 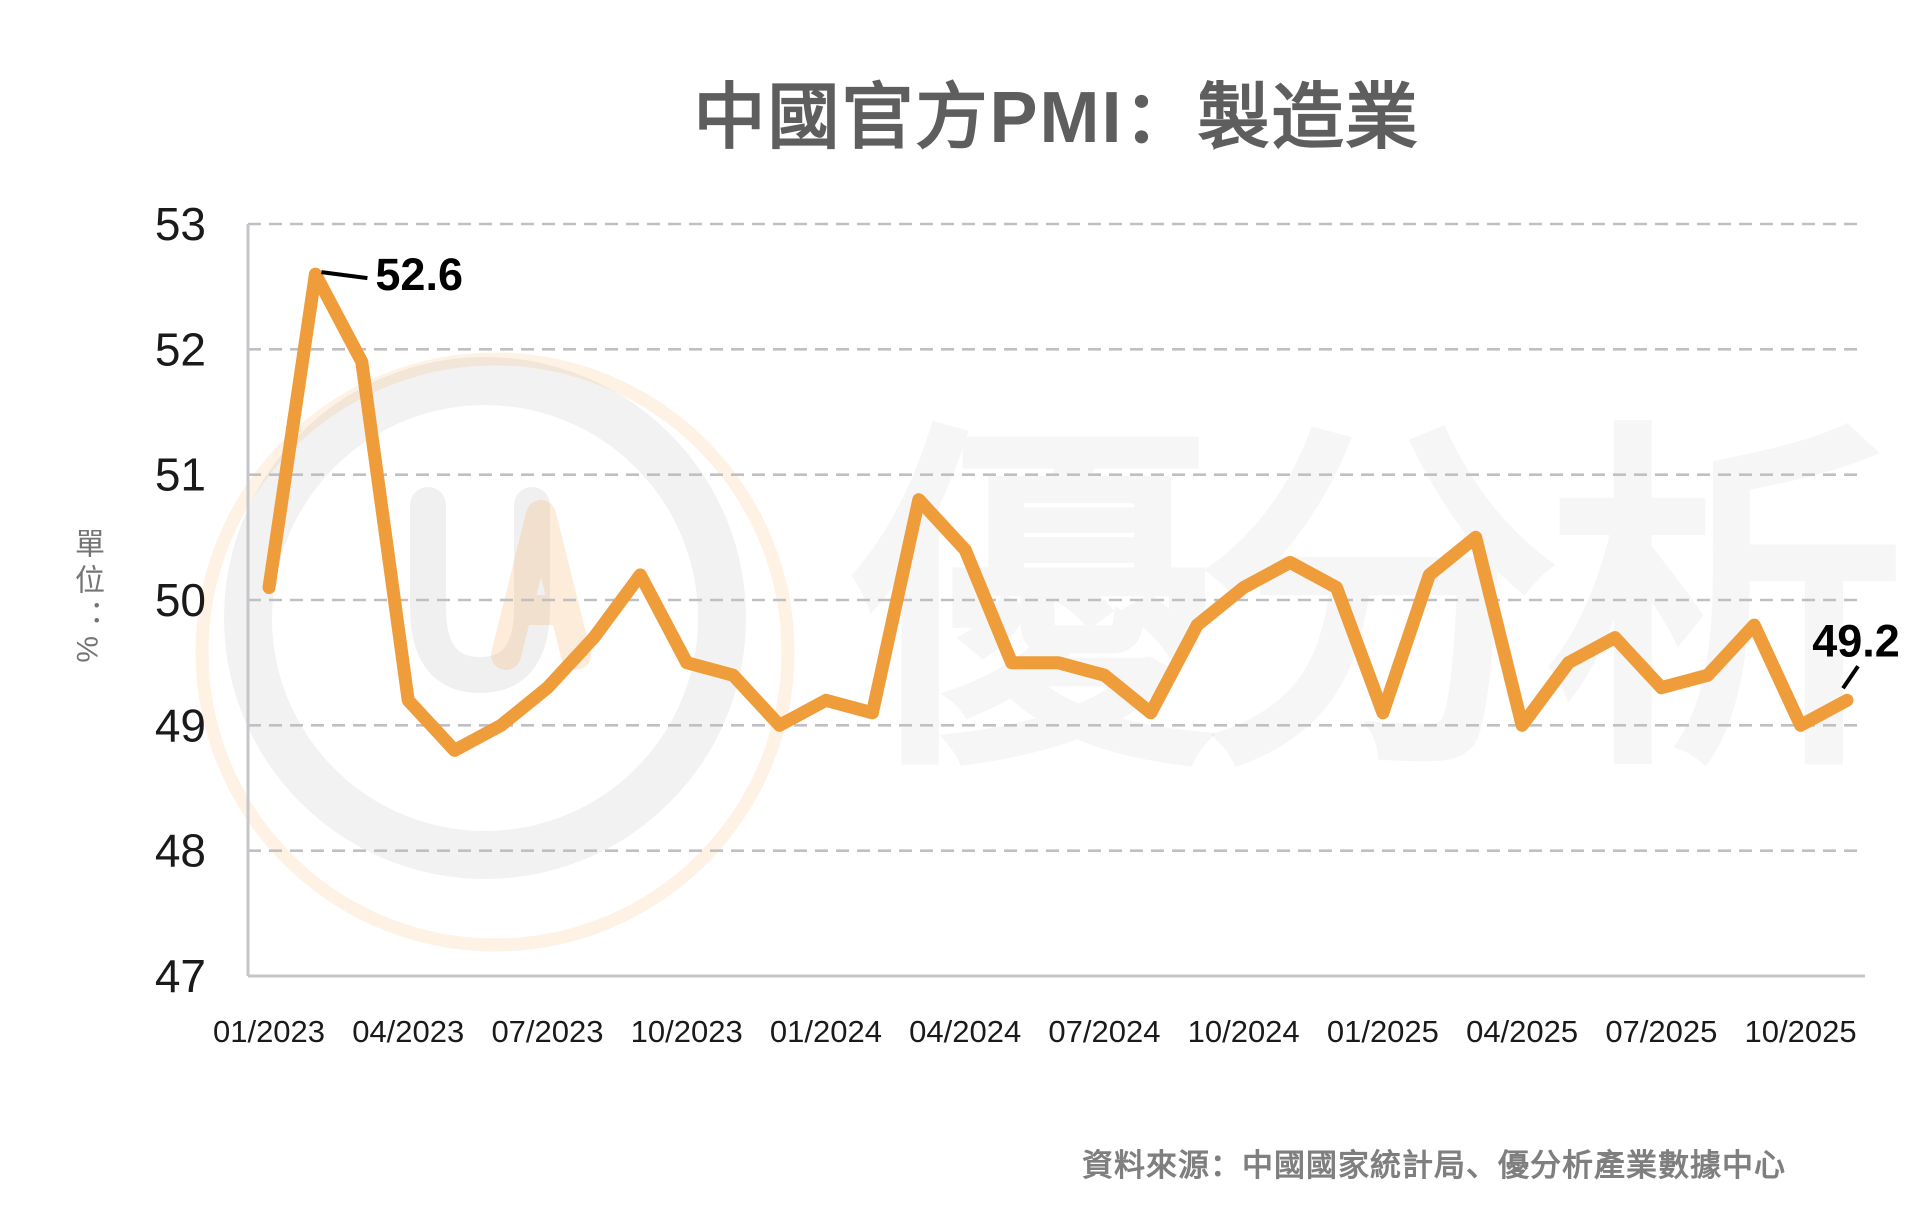 What do you see at coordinates (180, 475) in the screenshot?
I see `y-tick-label-51: 51` at bounding box center [180, 475].